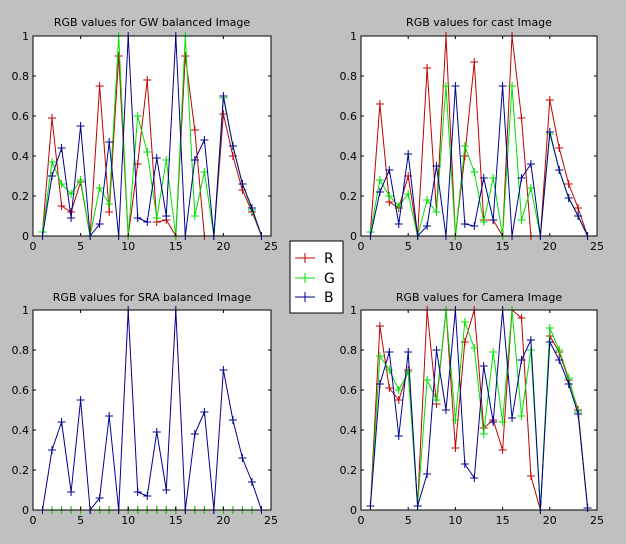 Image resolution: width=626 pixels, height=544 pixels. I want to click on x-tick-label: 15, so click(503, 520).